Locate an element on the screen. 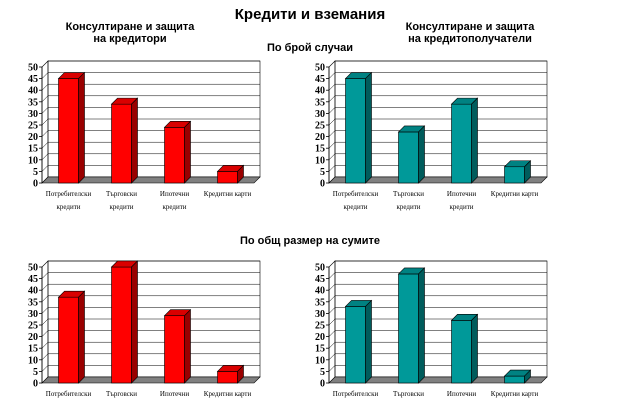 Image resolution: width=620 pixels, height=400 pixels. left-column-heading: Консултиране и защита на кредитори is located at coordinates (130, 33).